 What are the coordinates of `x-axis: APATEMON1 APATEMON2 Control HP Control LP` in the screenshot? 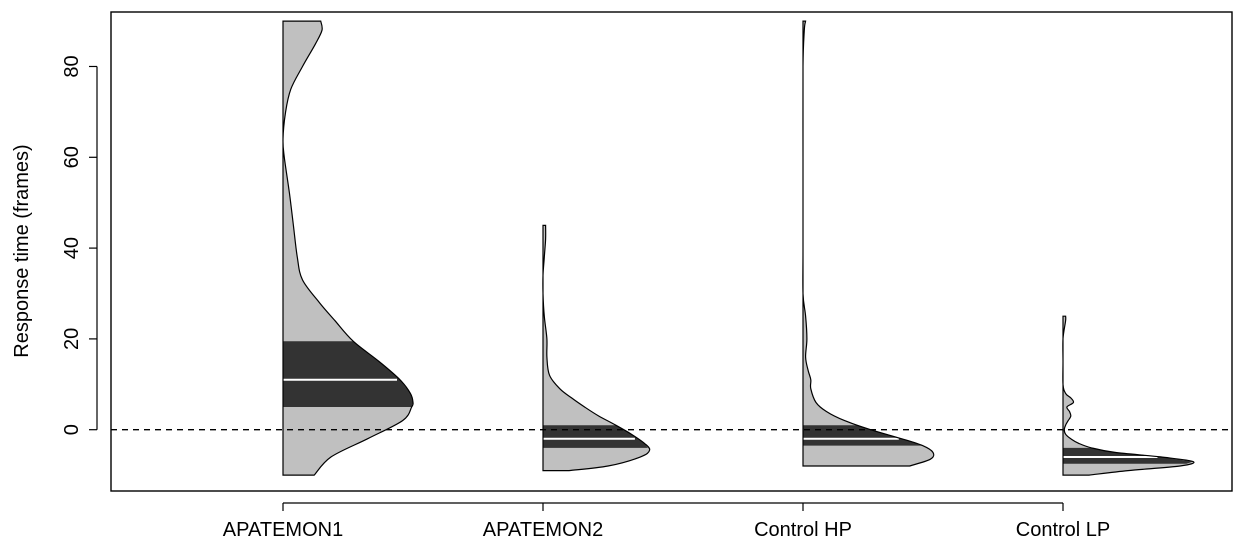 It's located at (667, 521).